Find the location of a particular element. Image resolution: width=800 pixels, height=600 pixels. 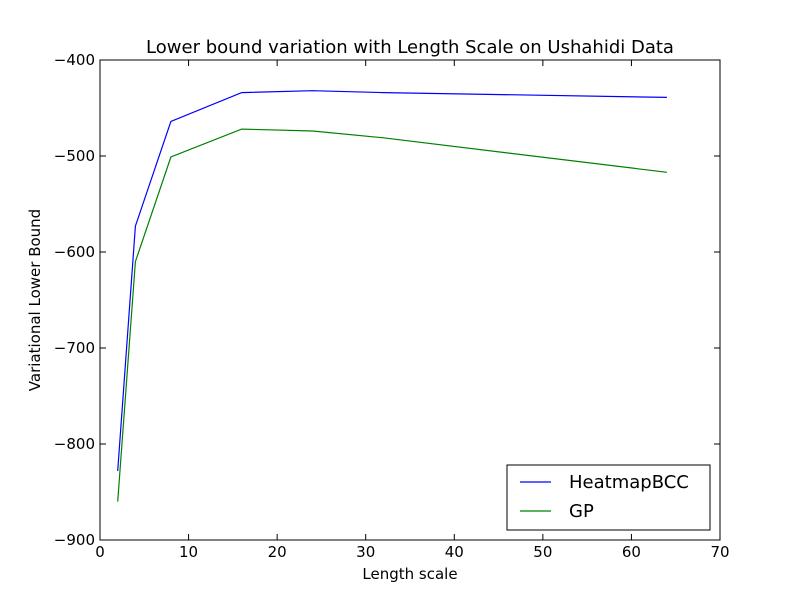

x-tick-label: 70 is located at coordinates (719, 552).